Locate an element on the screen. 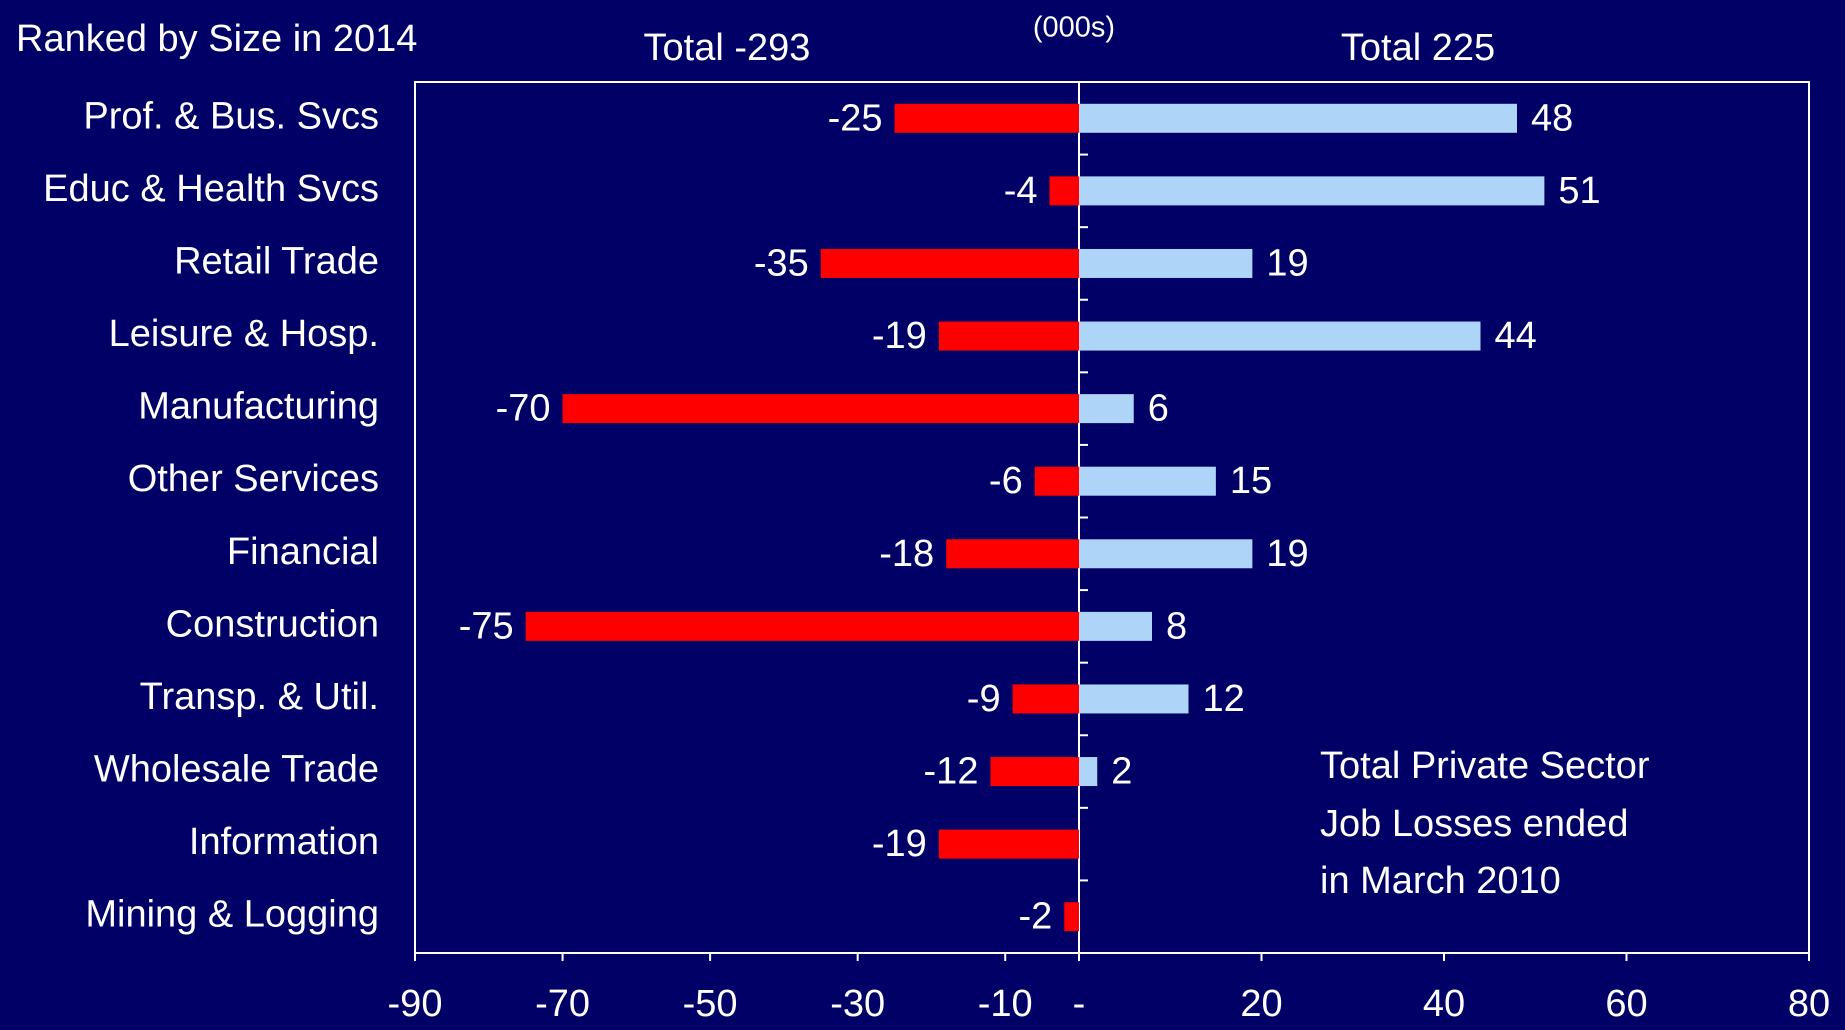 This screenshot has width=1845, height=1030. x-tick-label: -90 is located at coordinates (415, 1004).